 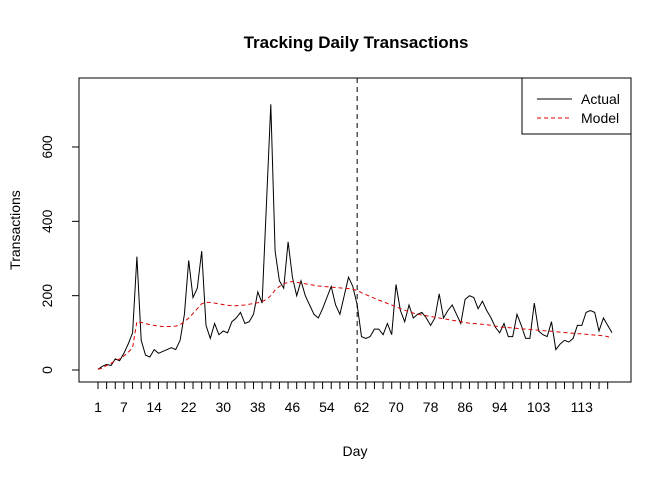 I want to click on chart-title: Tracking Daily Transactions, so click(x=356, y=42).